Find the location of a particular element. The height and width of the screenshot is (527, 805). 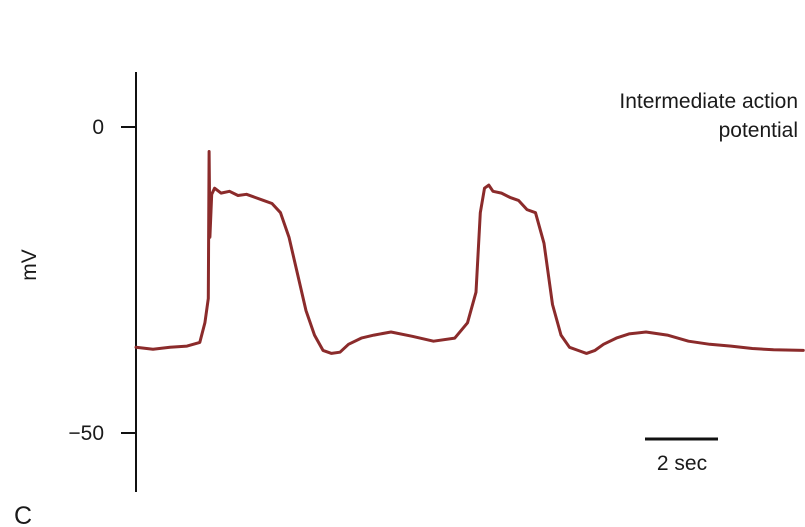

annotation-line-2: potential is located at coordinates (758, 130).